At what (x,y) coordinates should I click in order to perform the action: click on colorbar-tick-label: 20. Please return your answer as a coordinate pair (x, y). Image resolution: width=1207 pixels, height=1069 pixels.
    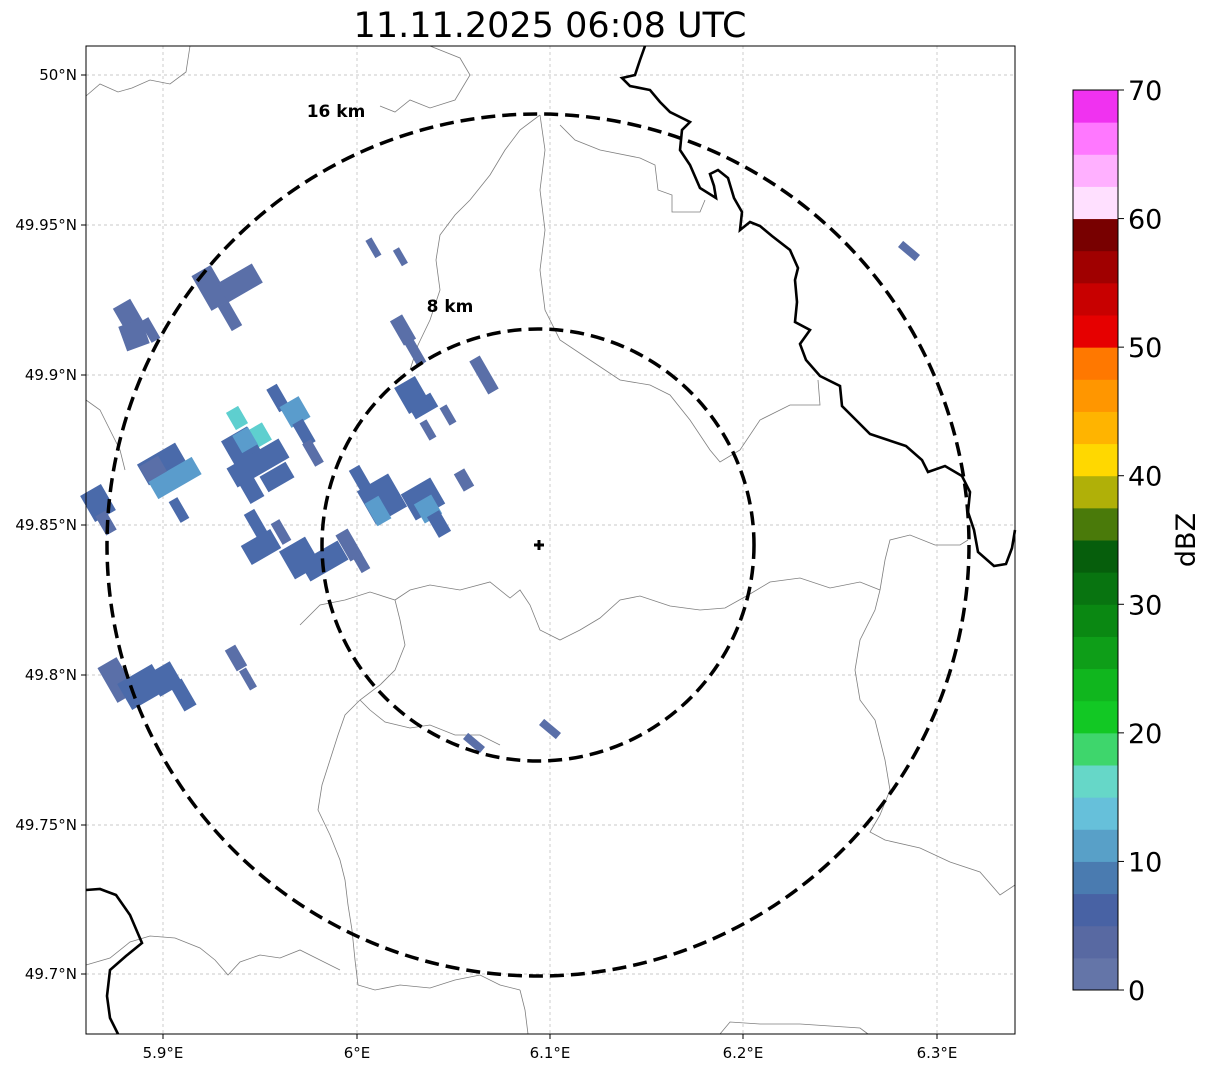
    Looking at the image, I should click on (1145, 734).